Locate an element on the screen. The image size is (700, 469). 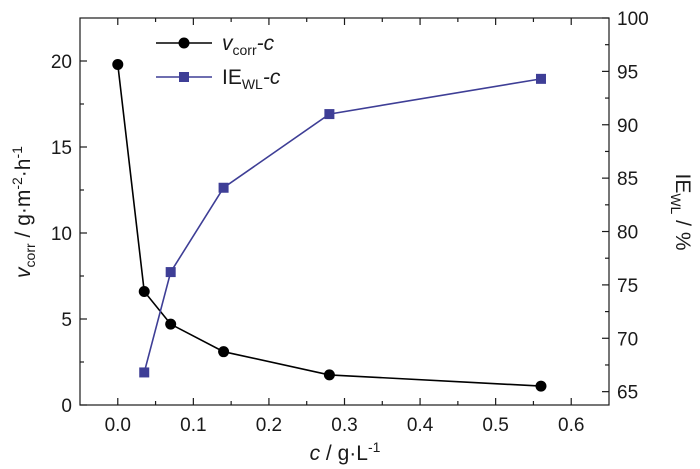
right-y-tick-label: 100 is located at coordinates (633, 19).